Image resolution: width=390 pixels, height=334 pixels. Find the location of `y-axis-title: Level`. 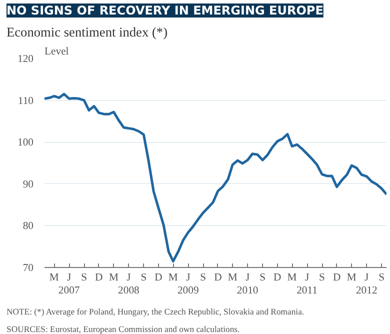

y-axis-title: Level is located at coordinates (56, 52).